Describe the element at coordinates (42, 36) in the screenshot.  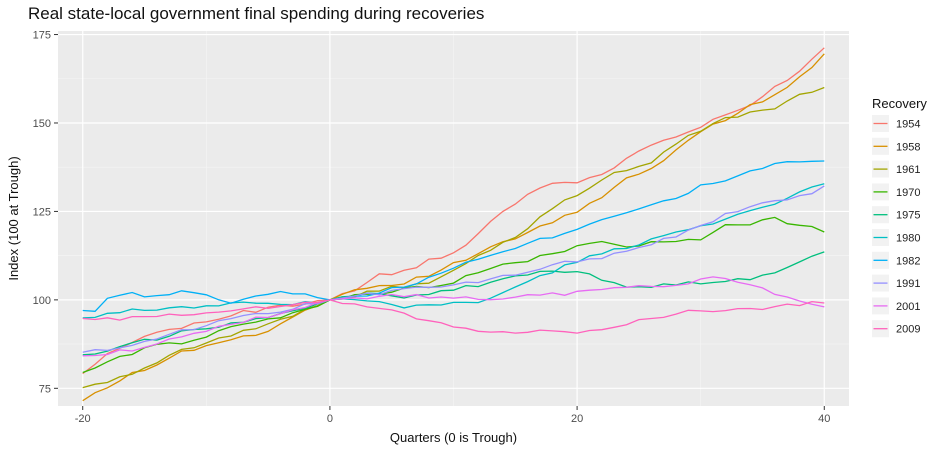
I see `y-tick-label: 175` at that location.